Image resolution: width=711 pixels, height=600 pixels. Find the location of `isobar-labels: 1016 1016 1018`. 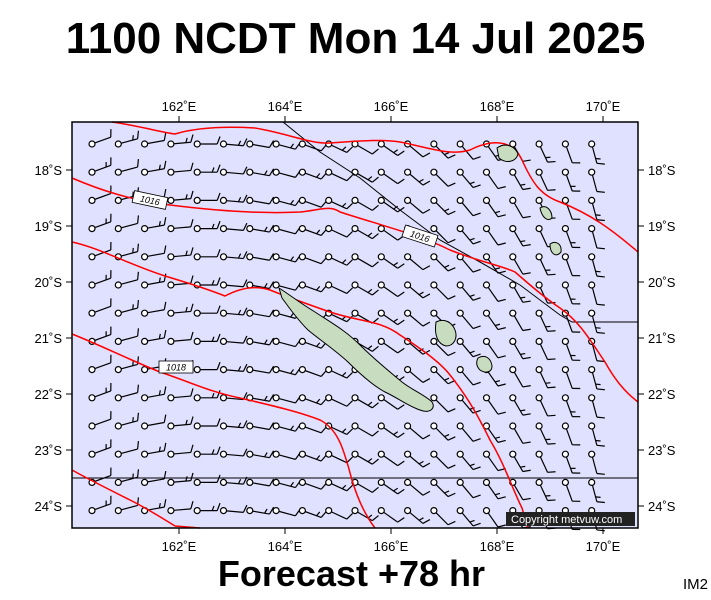

isobar-labels: 1016 1016 1018 is located at coordinates (285, 282).